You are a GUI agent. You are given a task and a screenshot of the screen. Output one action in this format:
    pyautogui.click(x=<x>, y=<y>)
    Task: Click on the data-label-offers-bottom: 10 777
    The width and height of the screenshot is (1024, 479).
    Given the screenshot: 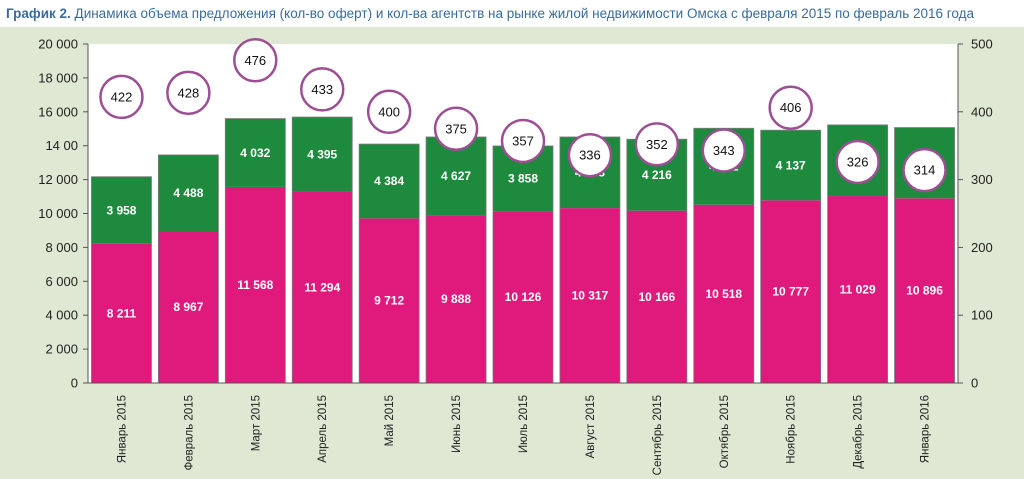 What is the action you would take?
    pyautogui.click(x=790, y=292)
    